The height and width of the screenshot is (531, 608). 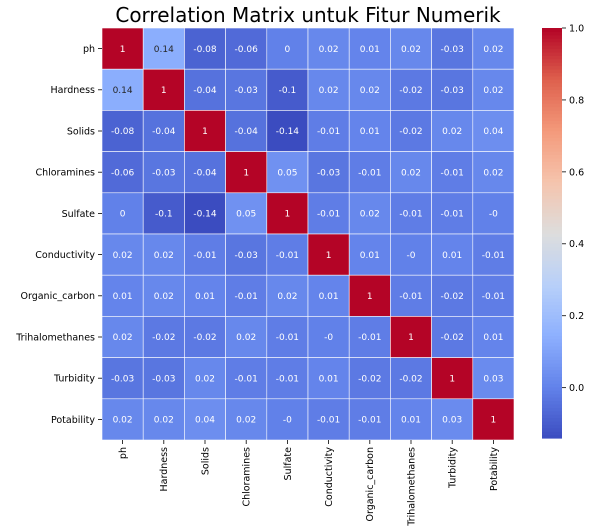 I want to click on heatmap-cell-solids-solids, so click(x=205, y=131).